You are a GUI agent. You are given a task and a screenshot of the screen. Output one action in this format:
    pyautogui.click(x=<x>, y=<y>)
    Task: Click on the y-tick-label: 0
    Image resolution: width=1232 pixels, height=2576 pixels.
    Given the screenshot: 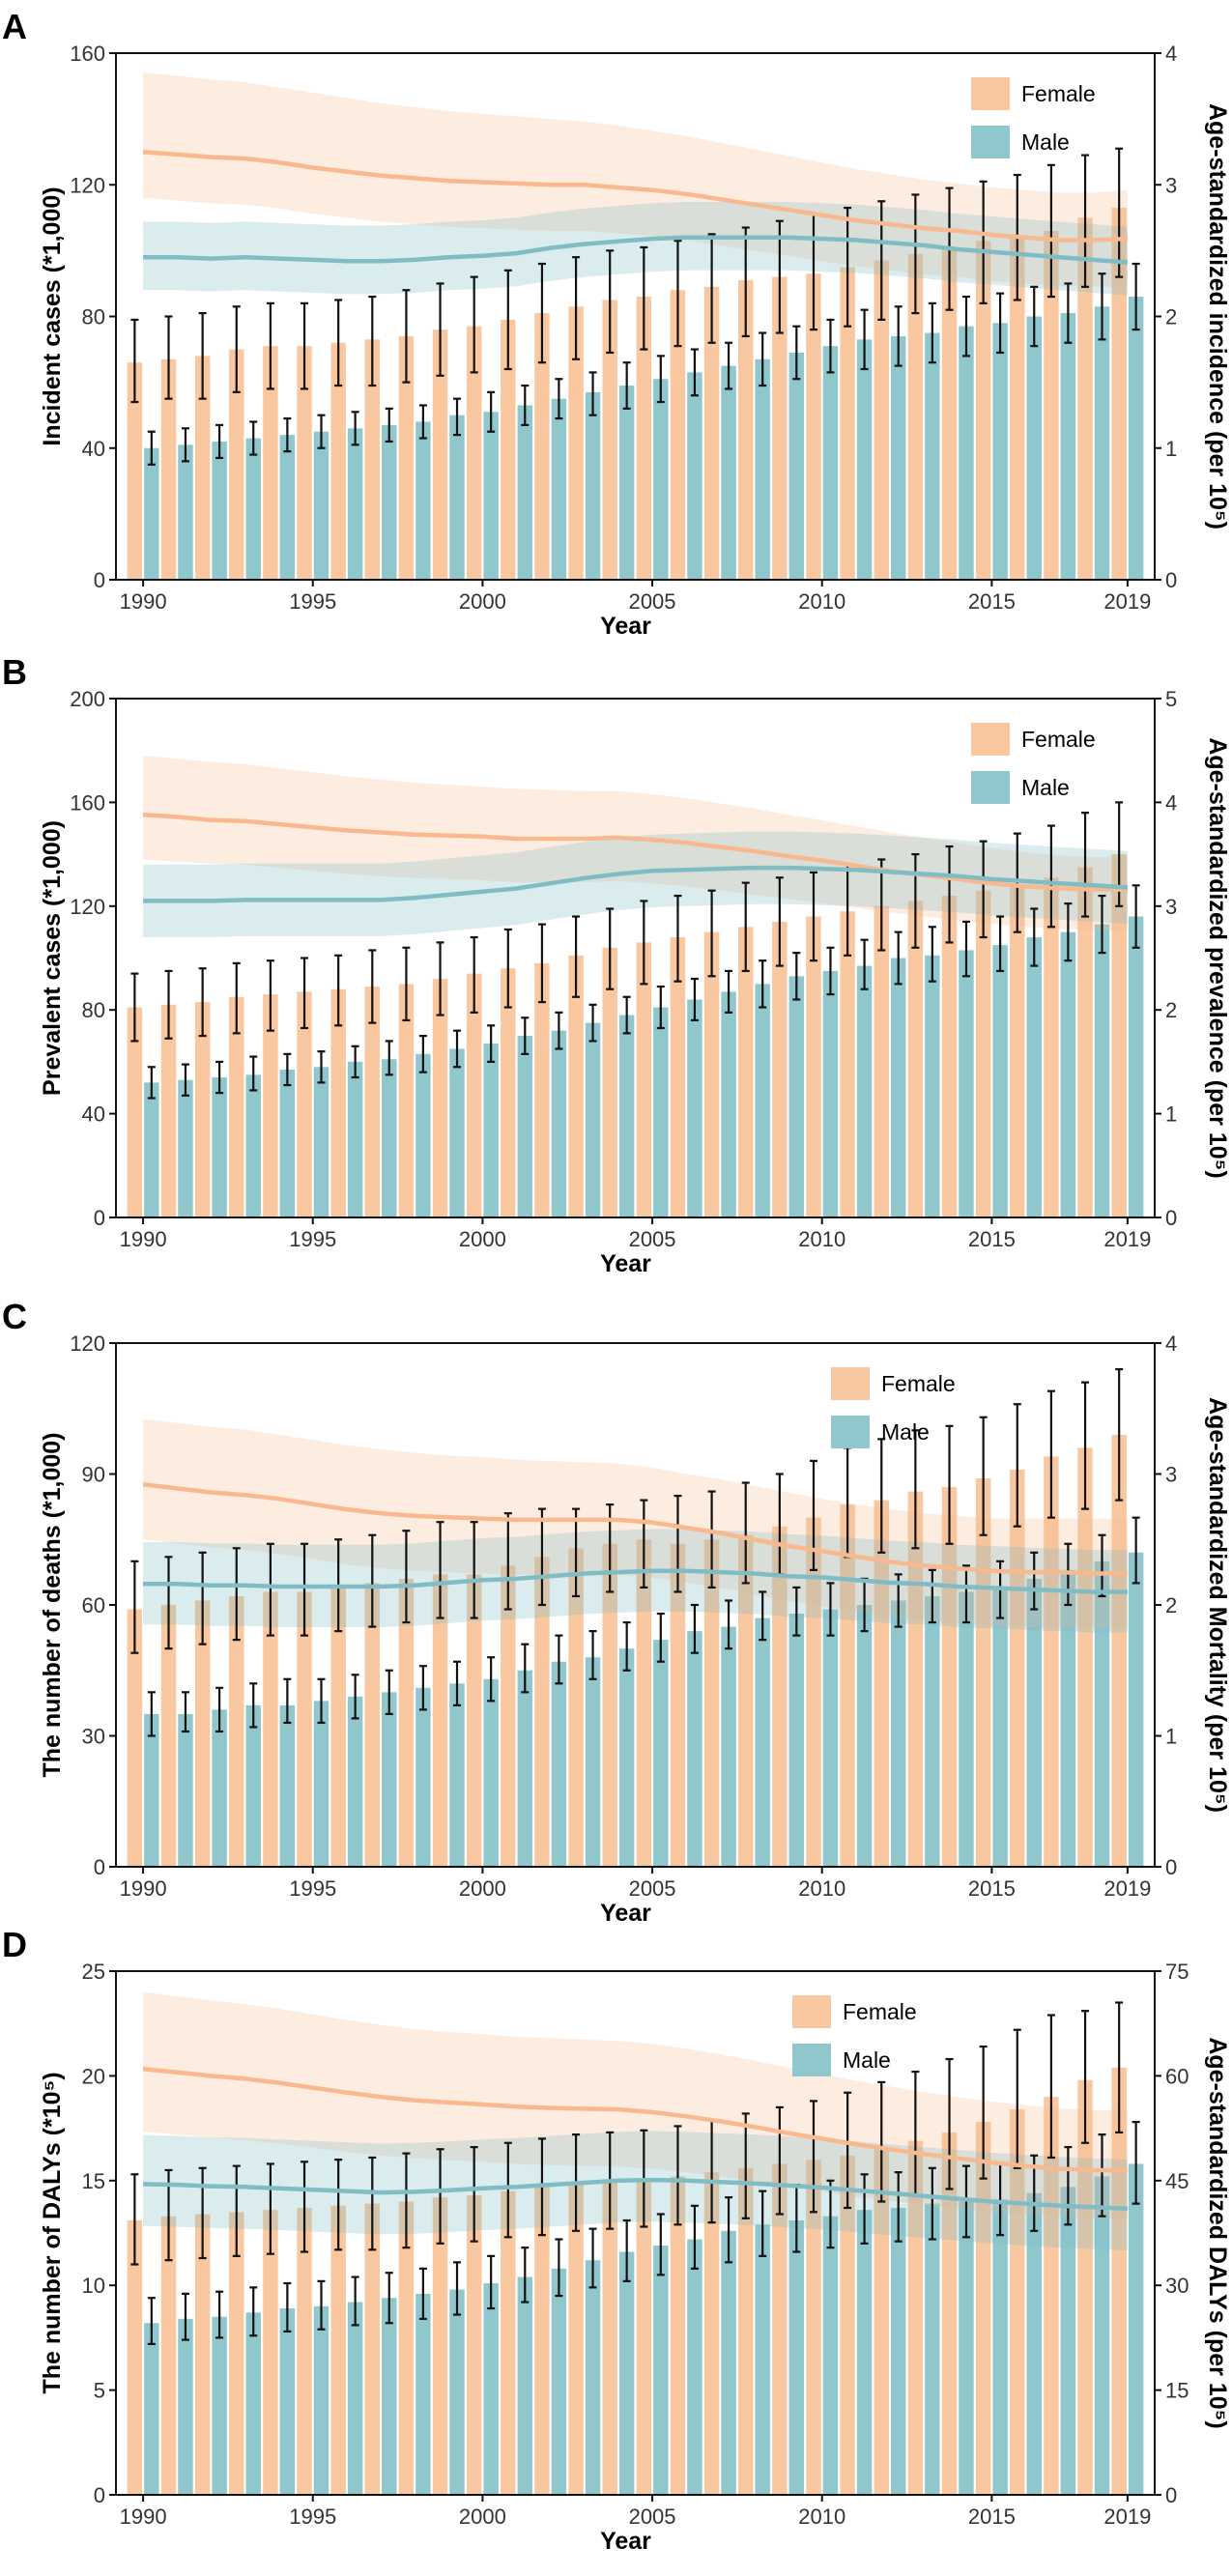 What is the action you would take?
    pyautogui.click(x=99, y=1867)
    